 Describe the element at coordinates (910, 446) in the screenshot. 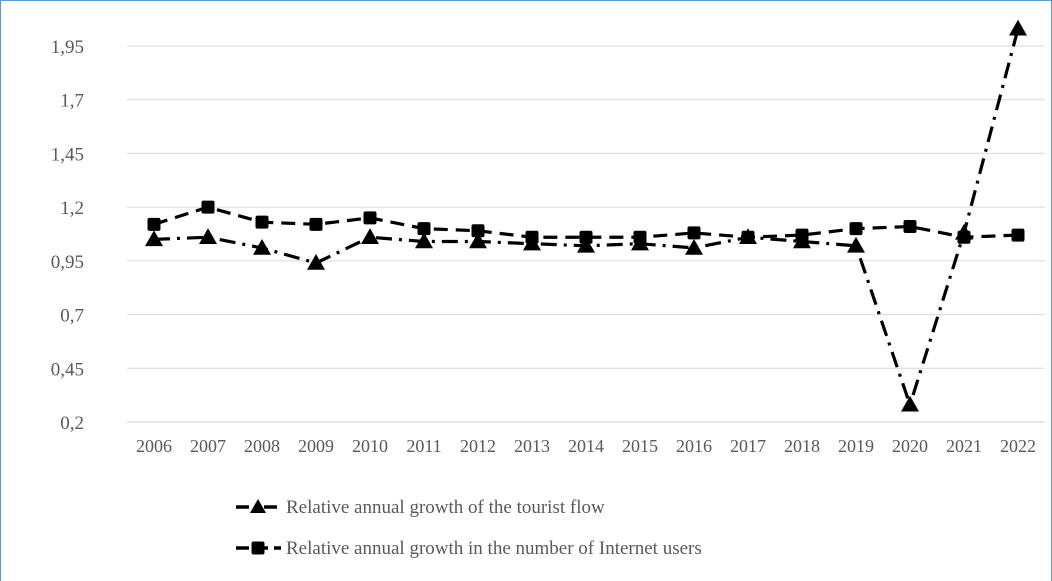

I see `x-tick-label: 2020` at that location.